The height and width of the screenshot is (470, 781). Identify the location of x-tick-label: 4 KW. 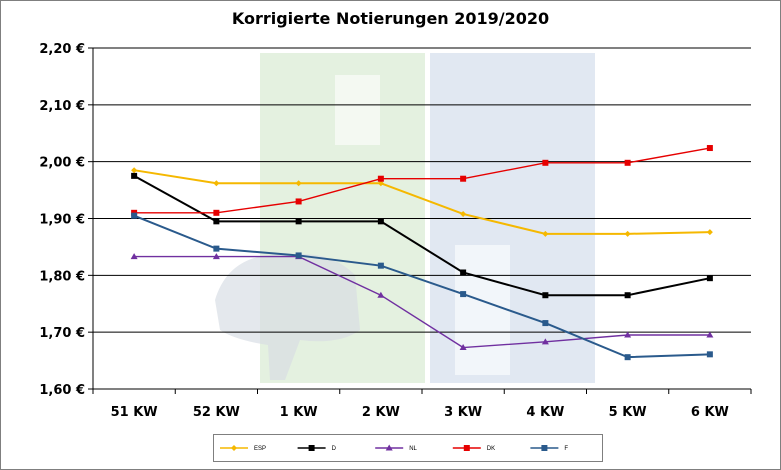
(545, 412).